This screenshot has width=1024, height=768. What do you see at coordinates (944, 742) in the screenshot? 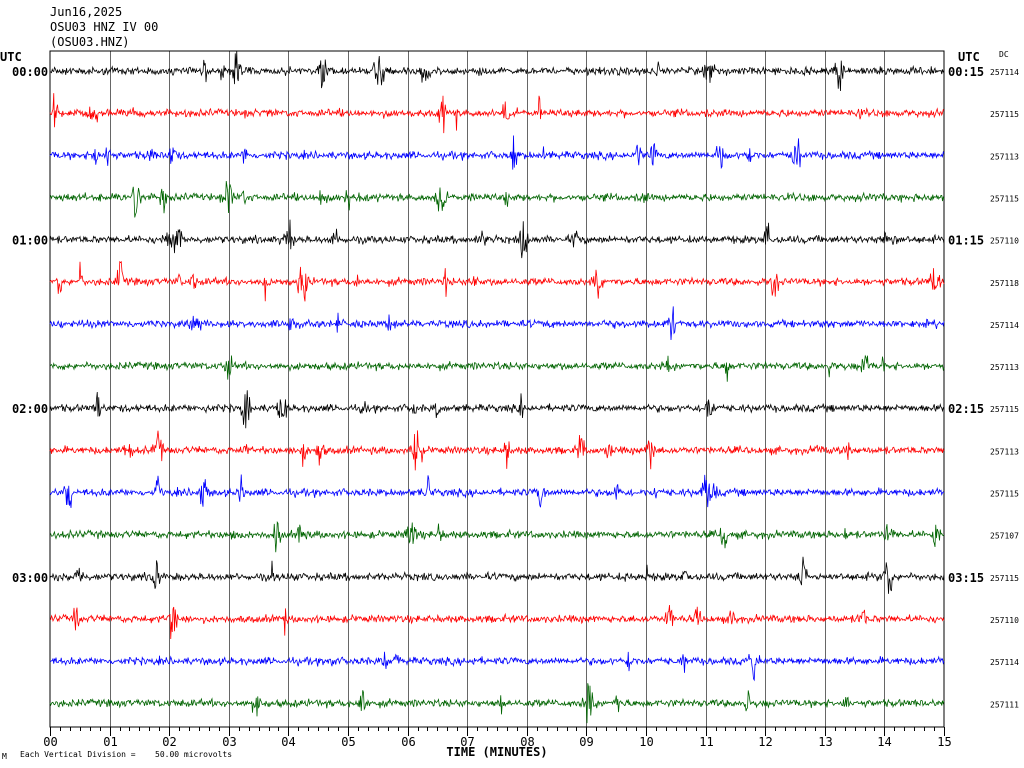
I see `x-tick-label: 15` at bounding box center [944, 742].